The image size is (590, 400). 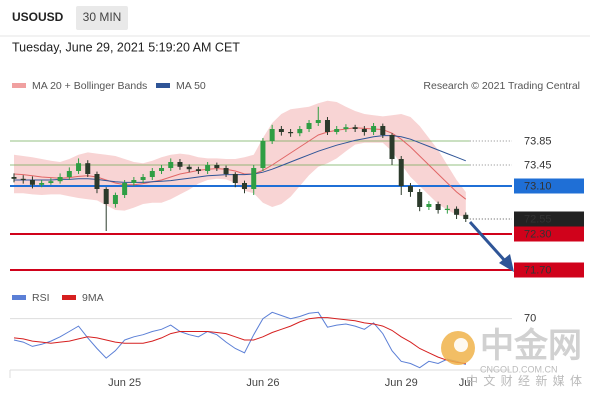 I want to click on level-label: 73.10, so click(x=538, y=186).